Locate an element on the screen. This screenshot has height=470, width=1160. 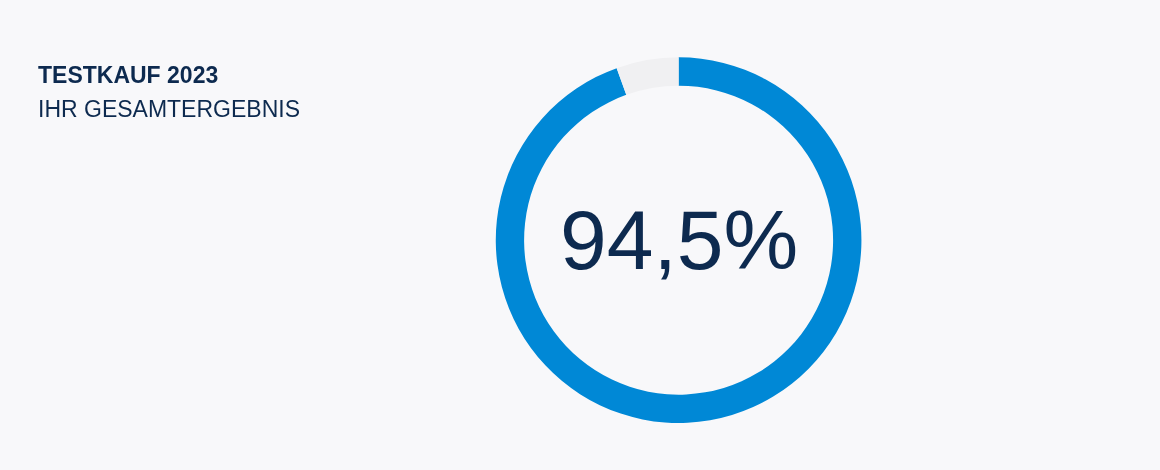
text: 94,5% is located at coordinates (679, 240).